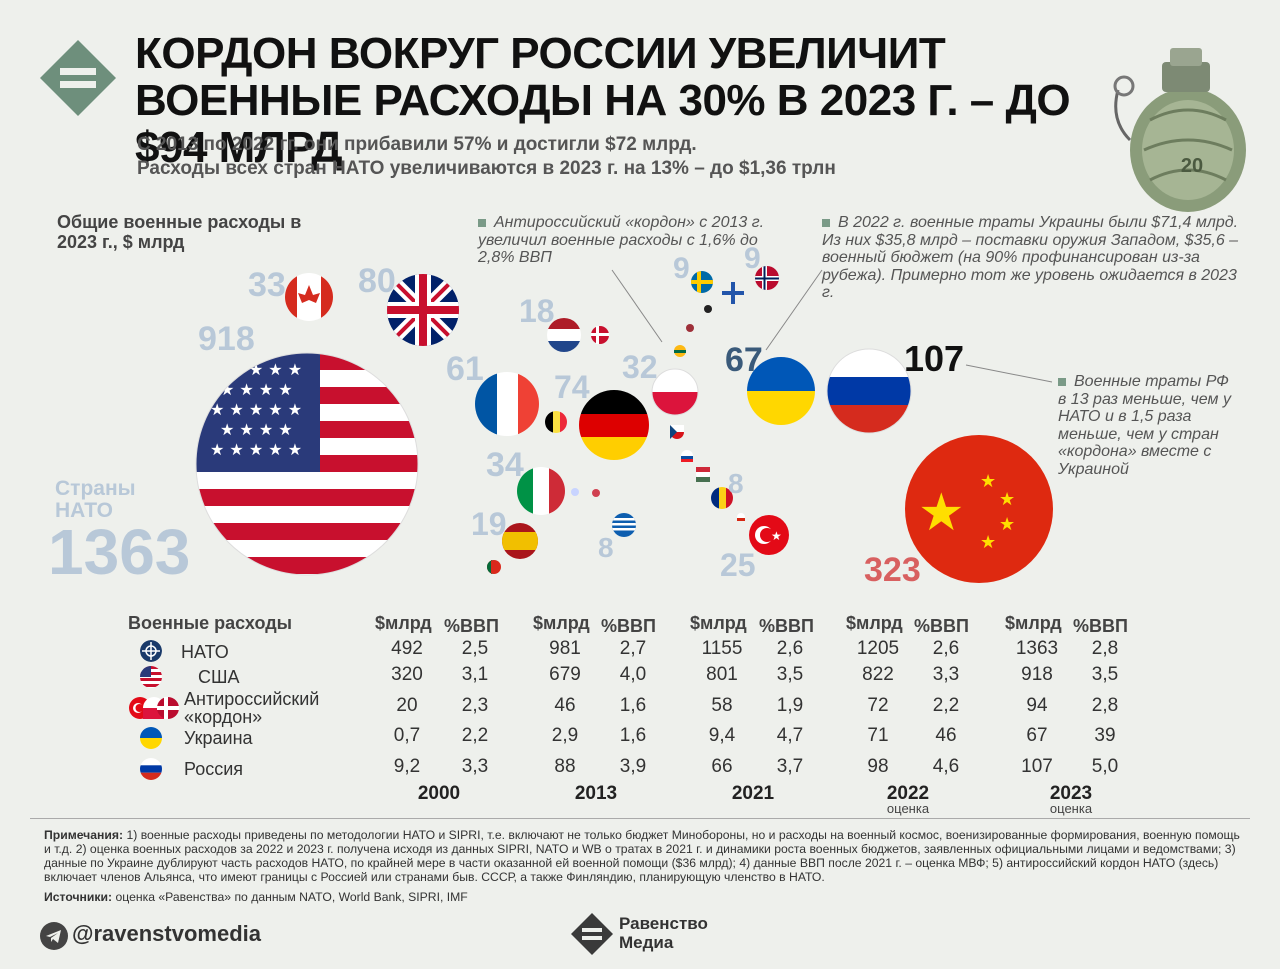  I want to click on cordon-flags-icon, so click(154, 708).